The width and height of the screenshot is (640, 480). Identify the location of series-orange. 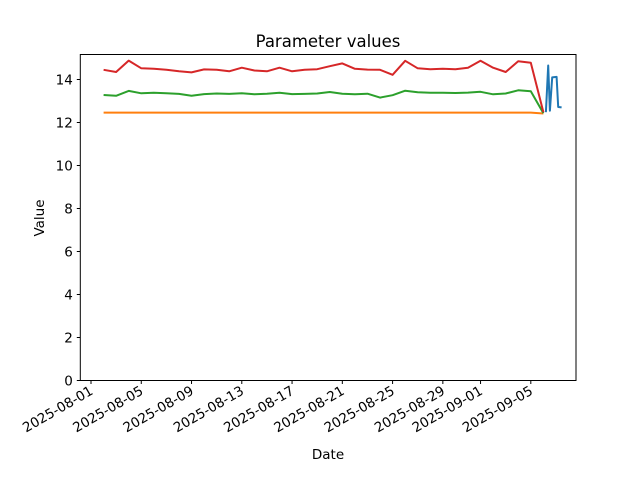
(323, 113).